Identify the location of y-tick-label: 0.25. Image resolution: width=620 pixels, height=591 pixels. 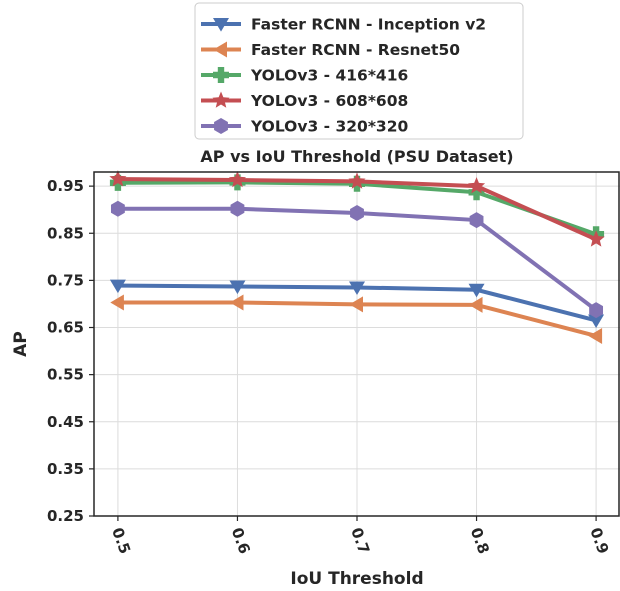
(65, 516).